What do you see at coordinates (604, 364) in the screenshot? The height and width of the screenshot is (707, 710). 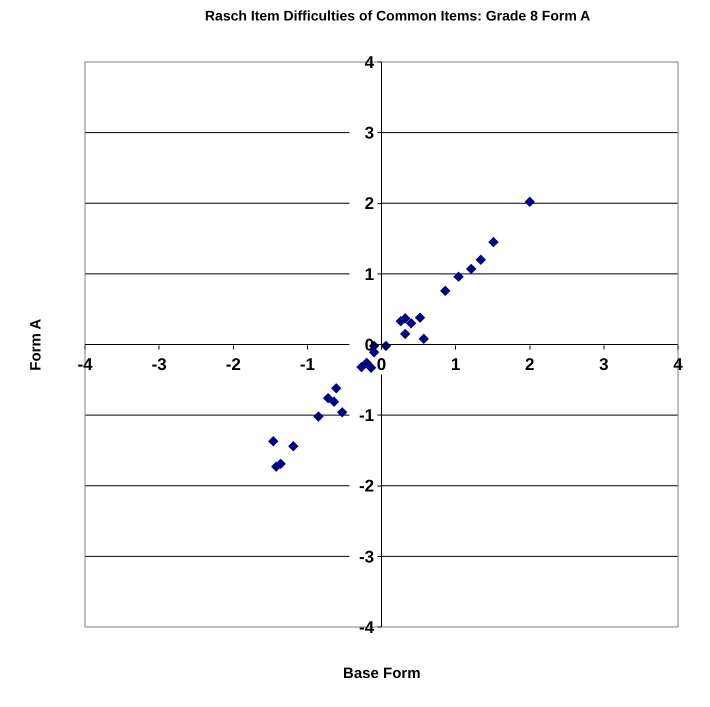 I see `x-tick-label: 3` at bounding box center [604, 364].